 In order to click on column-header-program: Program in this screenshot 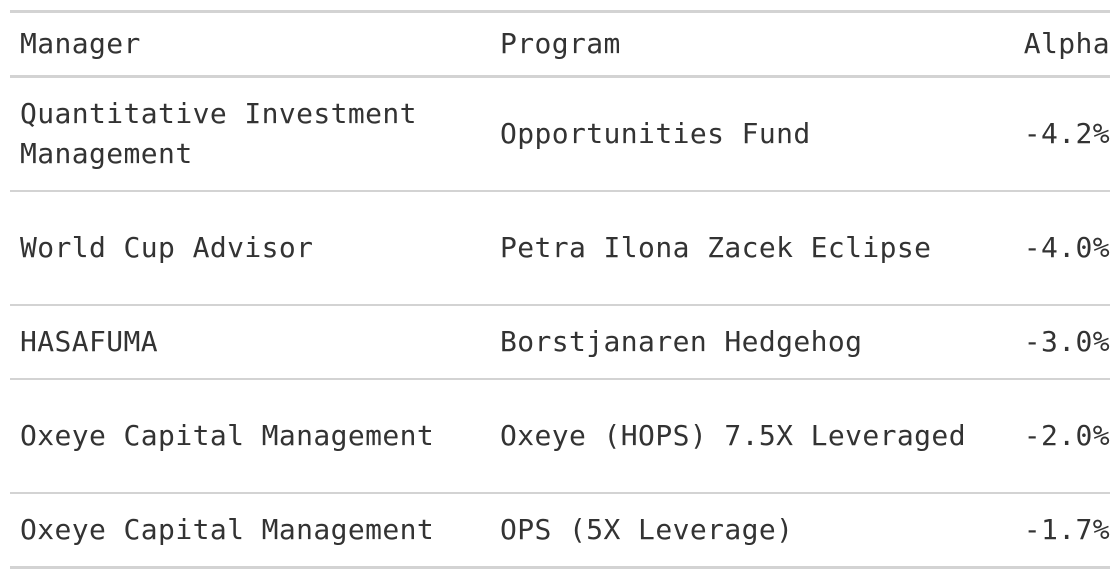, I will do `click(560, 43)`.